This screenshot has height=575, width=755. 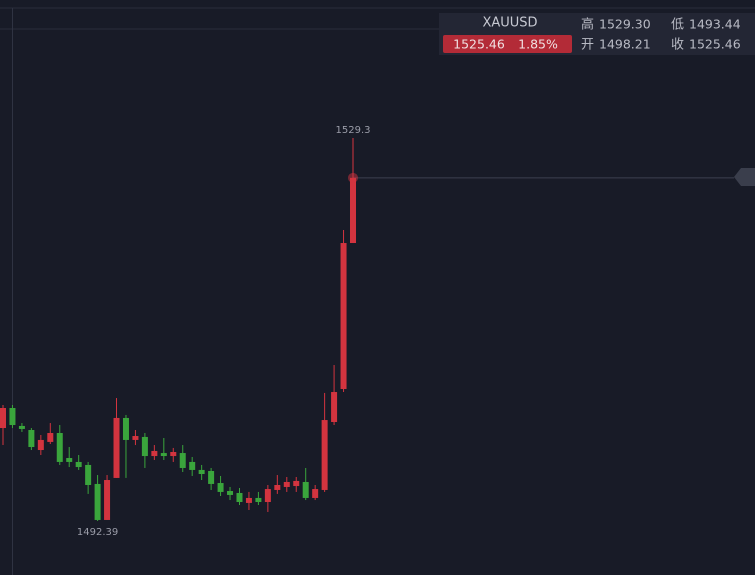 I want to click on change: 1.85%, so click(x=538, y=44).